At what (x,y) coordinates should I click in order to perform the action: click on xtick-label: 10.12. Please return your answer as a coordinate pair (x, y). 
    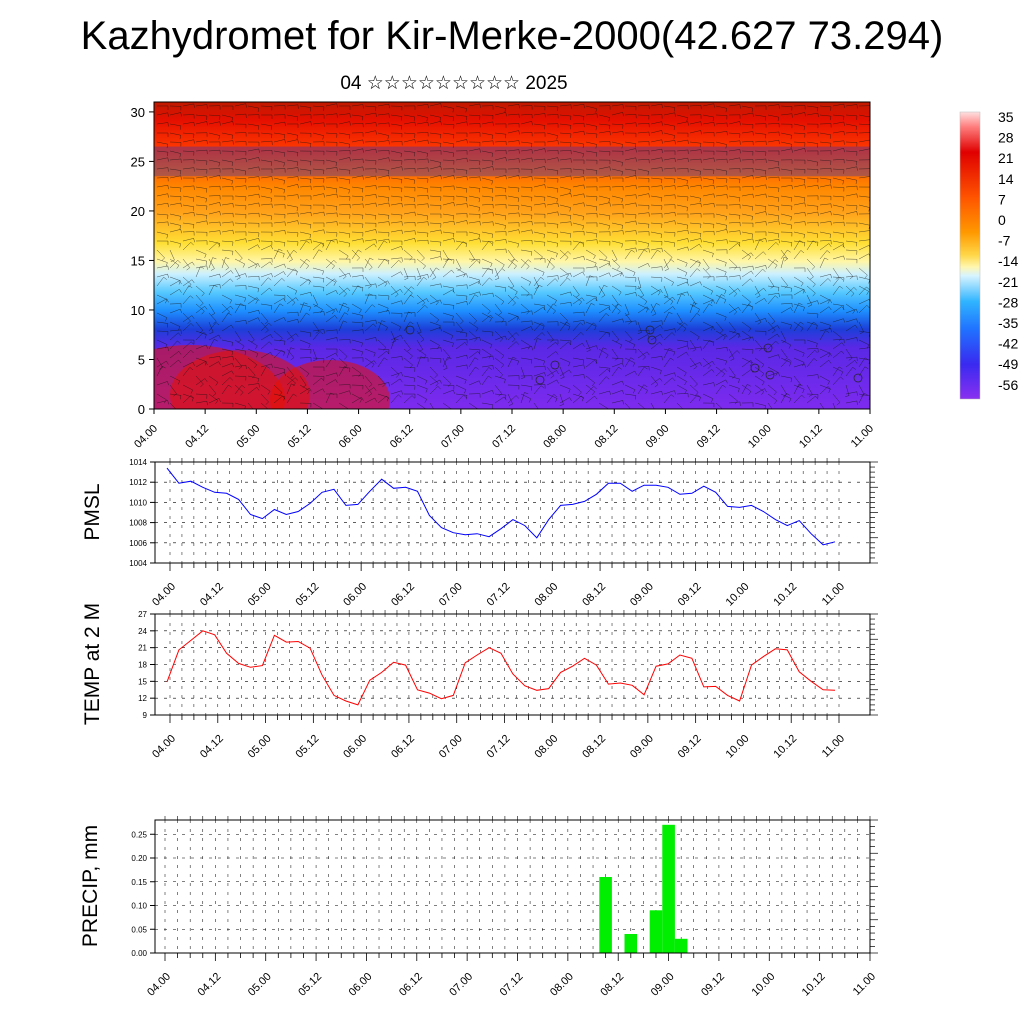
    Looking at the image, I should click on (814, 985).